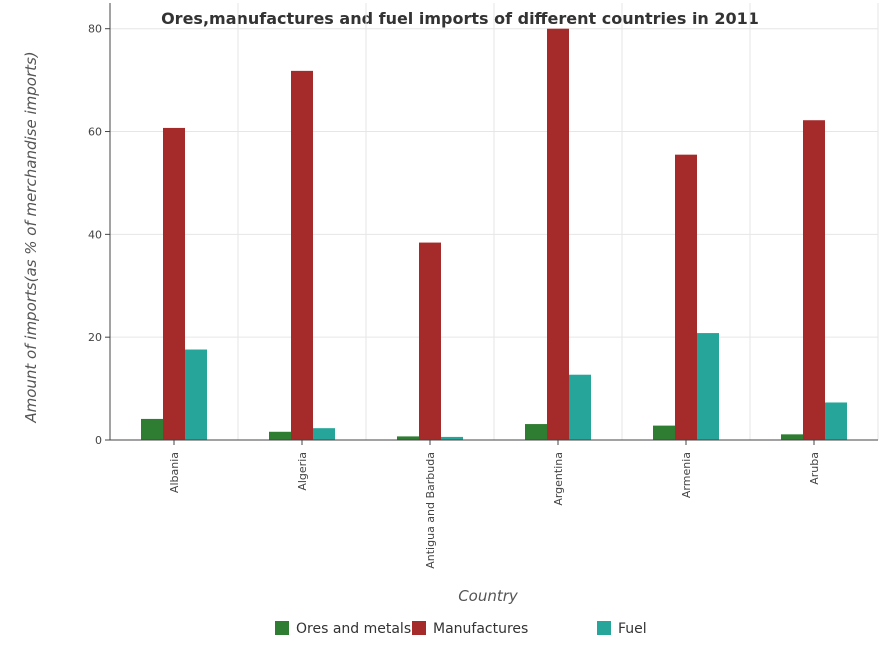 The height and width of the screenshot is (654, 892). I want to click on y-tick-label: 20, so click(95, 337).